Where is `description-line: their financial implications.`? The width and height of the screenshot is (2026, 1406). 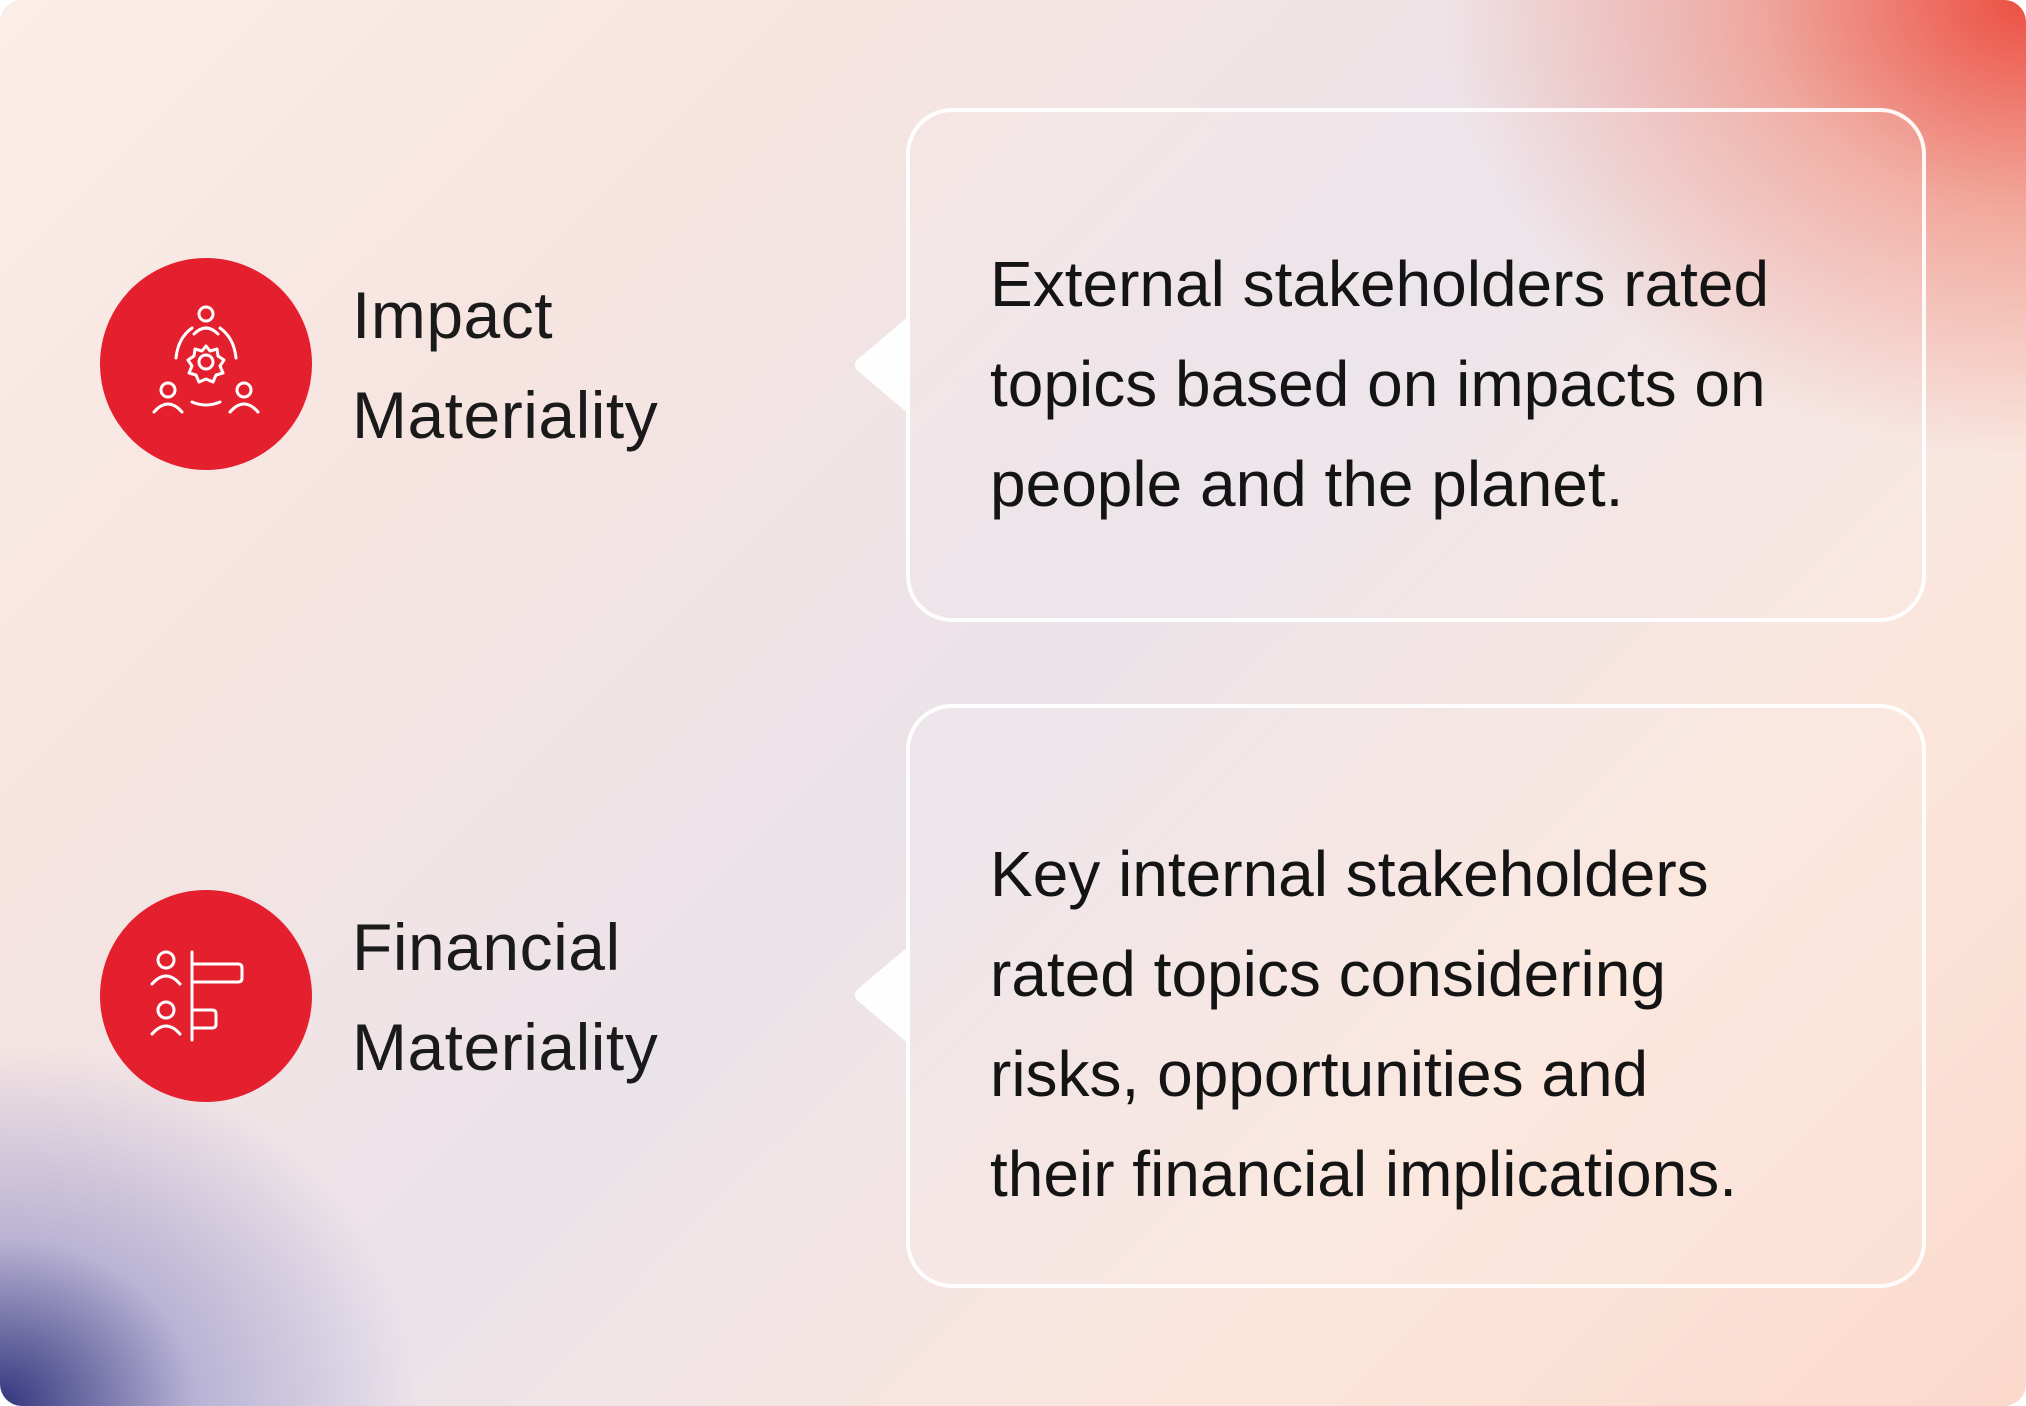 description-line: their financial implications. is located at coordinates (1363, 1174).